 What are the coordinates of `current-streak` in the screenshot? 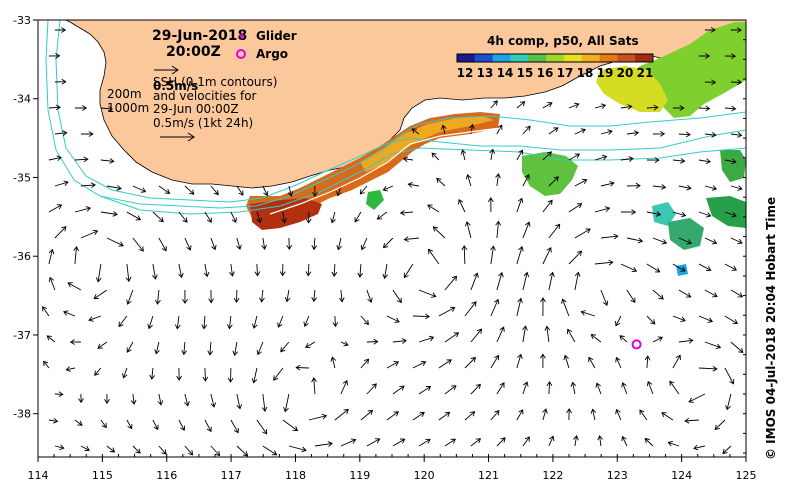 It's located at (385, 171).